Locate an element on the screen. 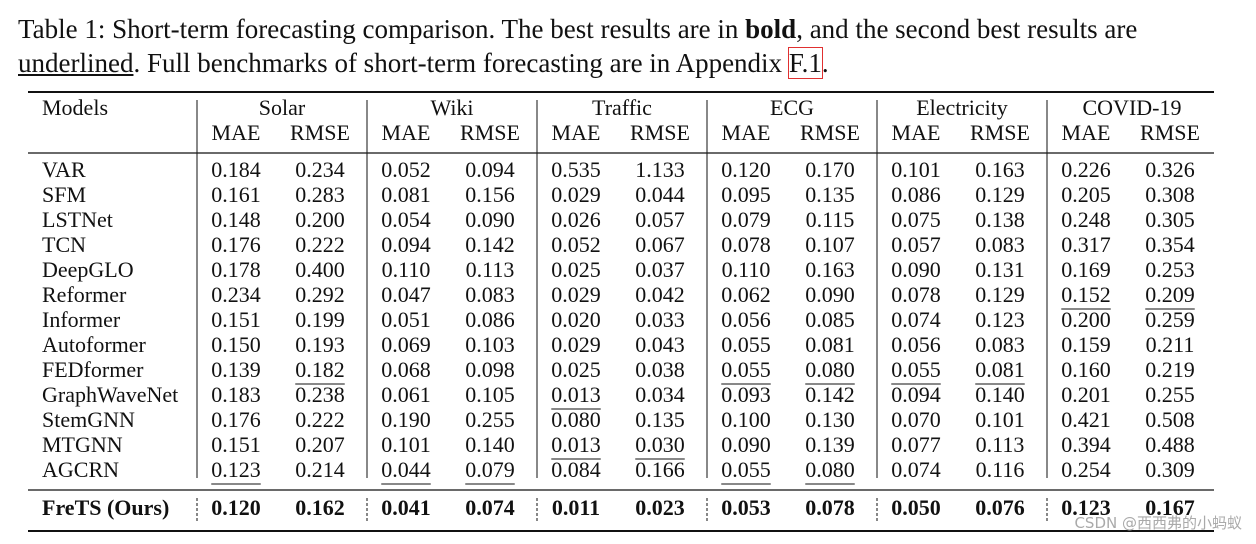  cell: 0.142 is located at coordinates (830, 394).